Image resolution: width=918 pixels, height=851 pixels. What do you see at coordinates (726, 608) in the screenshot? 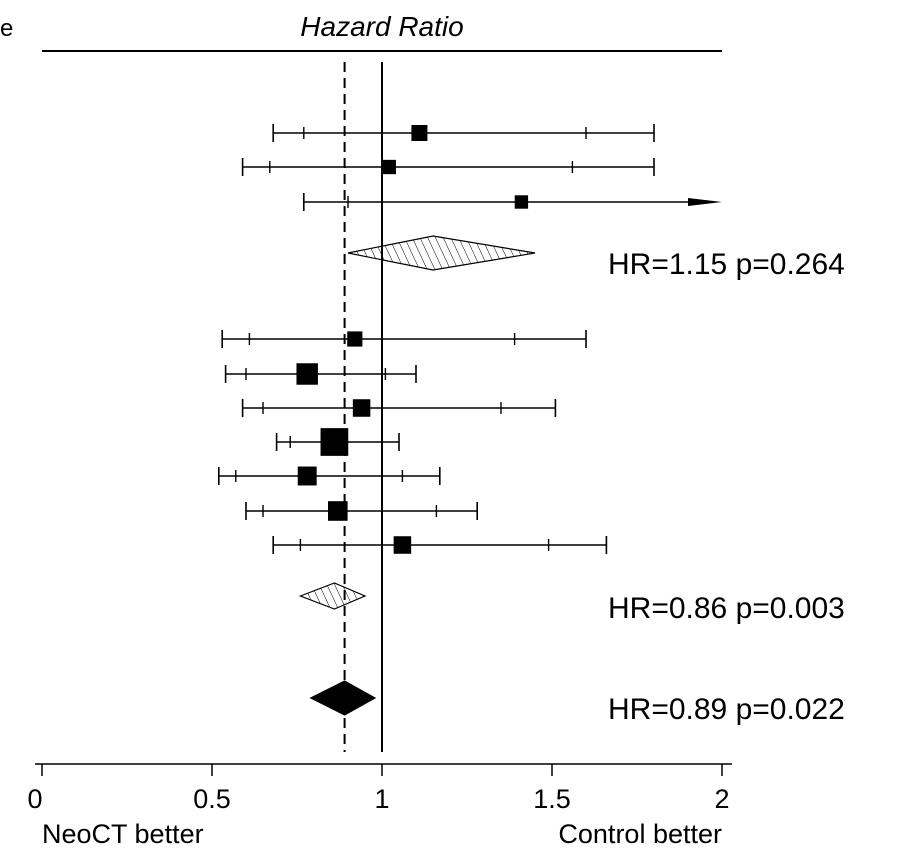
I see `summary-label-2: HR=0.86 p=0.003` at bounding box center [726, 608].